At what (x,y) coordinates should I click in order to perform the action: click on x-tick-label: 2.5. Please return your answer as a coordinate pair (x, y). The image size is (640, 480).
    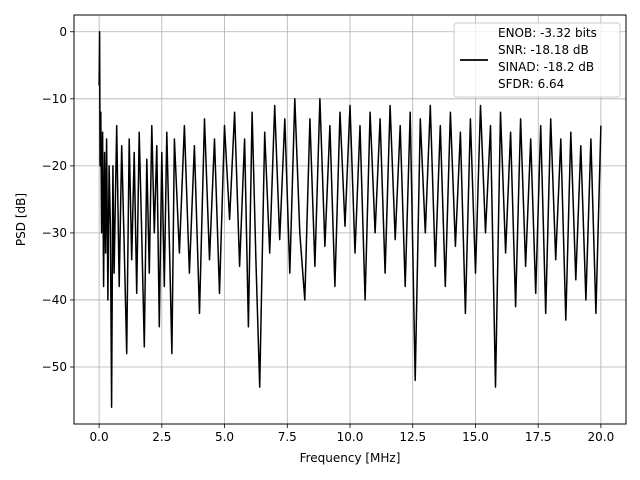
    Looking at the image, I should click on (161, 437).